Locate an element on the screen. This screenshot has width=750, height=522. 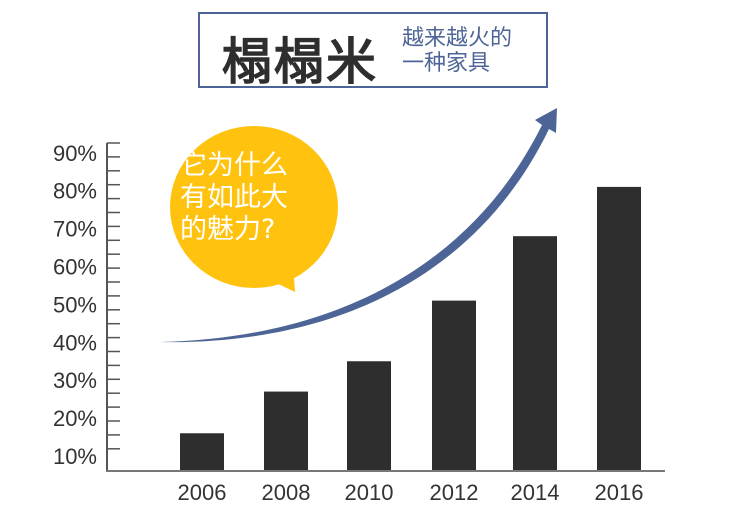
x-axis-labels: 2006 2008 2010 2012 2014 2016 is located at coordinates (411, 492).